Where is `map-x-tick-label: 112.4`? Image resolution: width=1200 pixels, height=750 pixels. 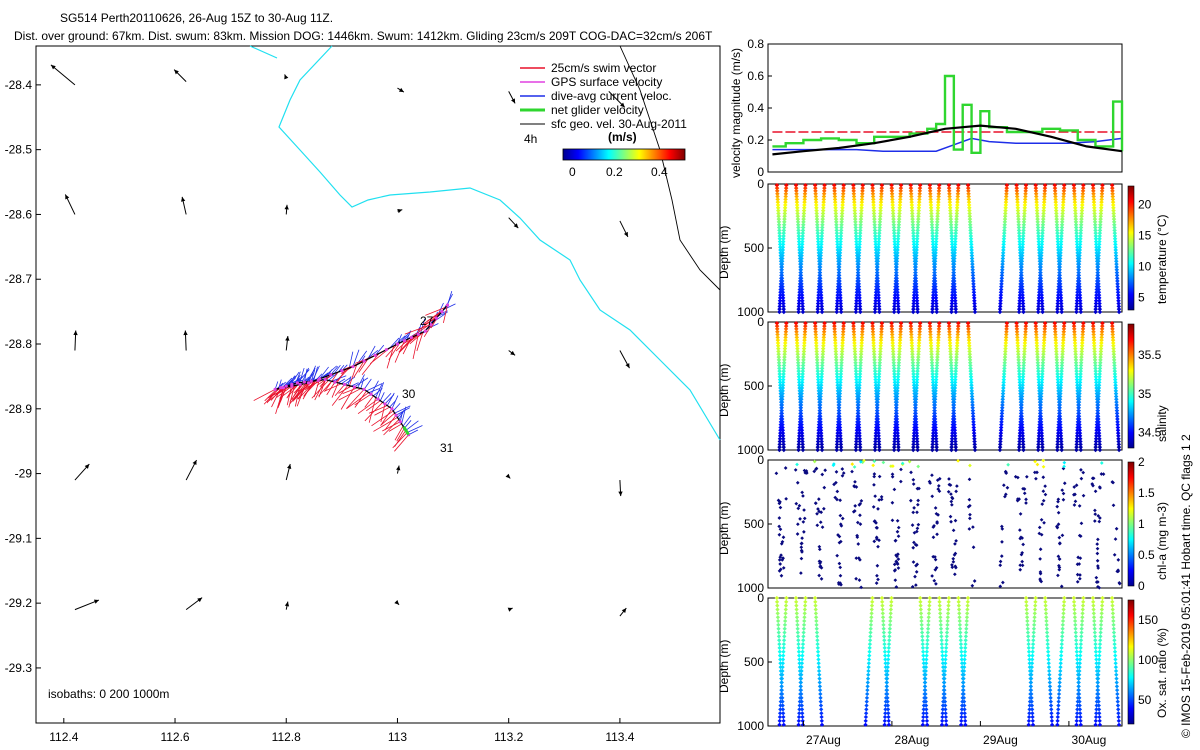
map-x-tick-label: 112.4 is located at coordinates (63, 737).